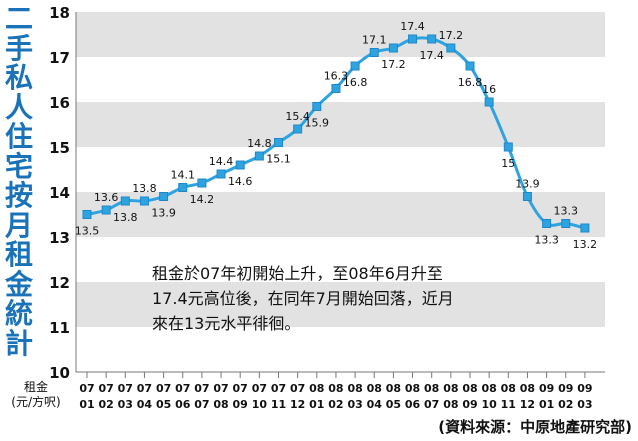 This screenshot has width=638, height=441. I want to click on title-char: 手, so click(18, 48).